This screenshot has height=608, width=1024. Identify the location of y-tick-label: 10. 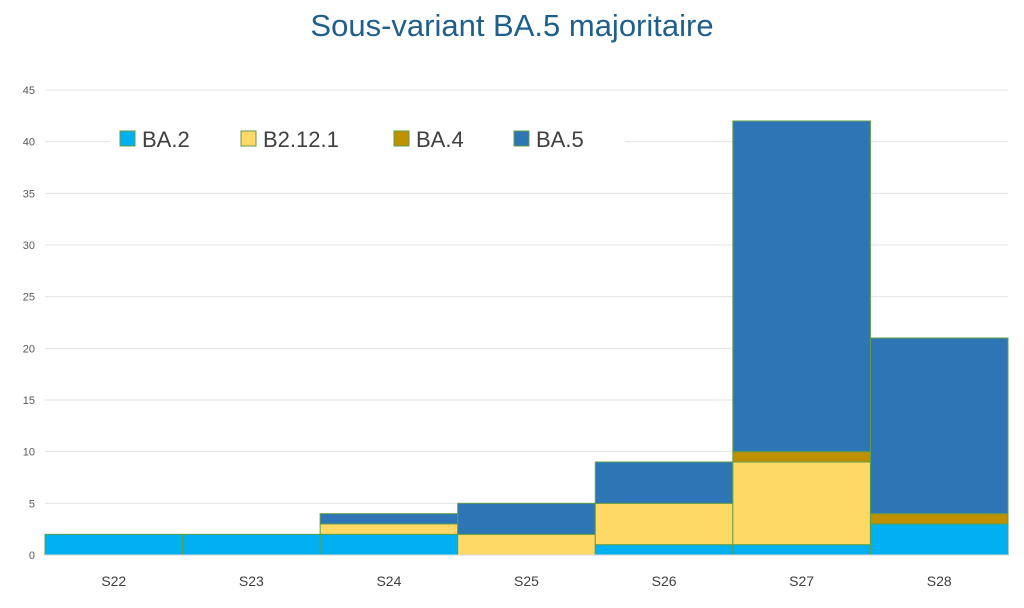
(29, 453).